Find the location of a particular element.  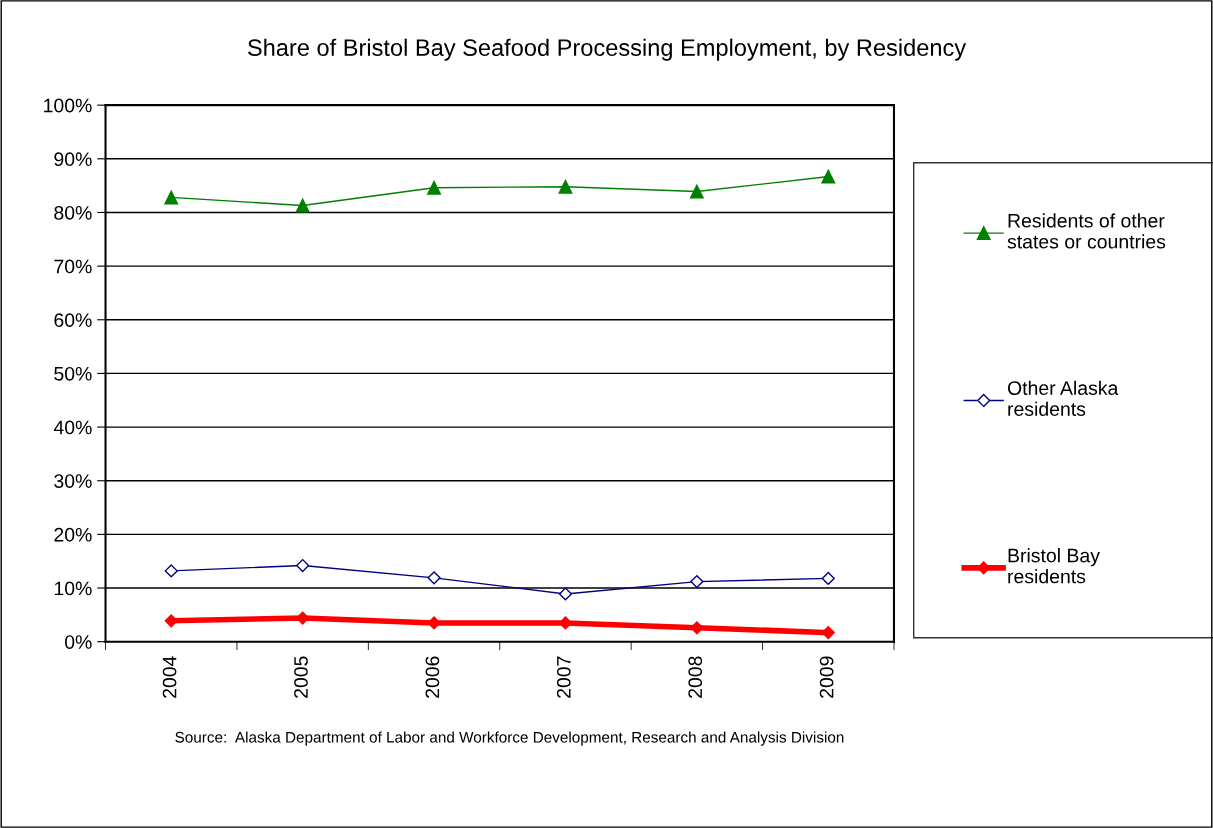

y-tick-label: 80% is located at coordinates (73, 212).